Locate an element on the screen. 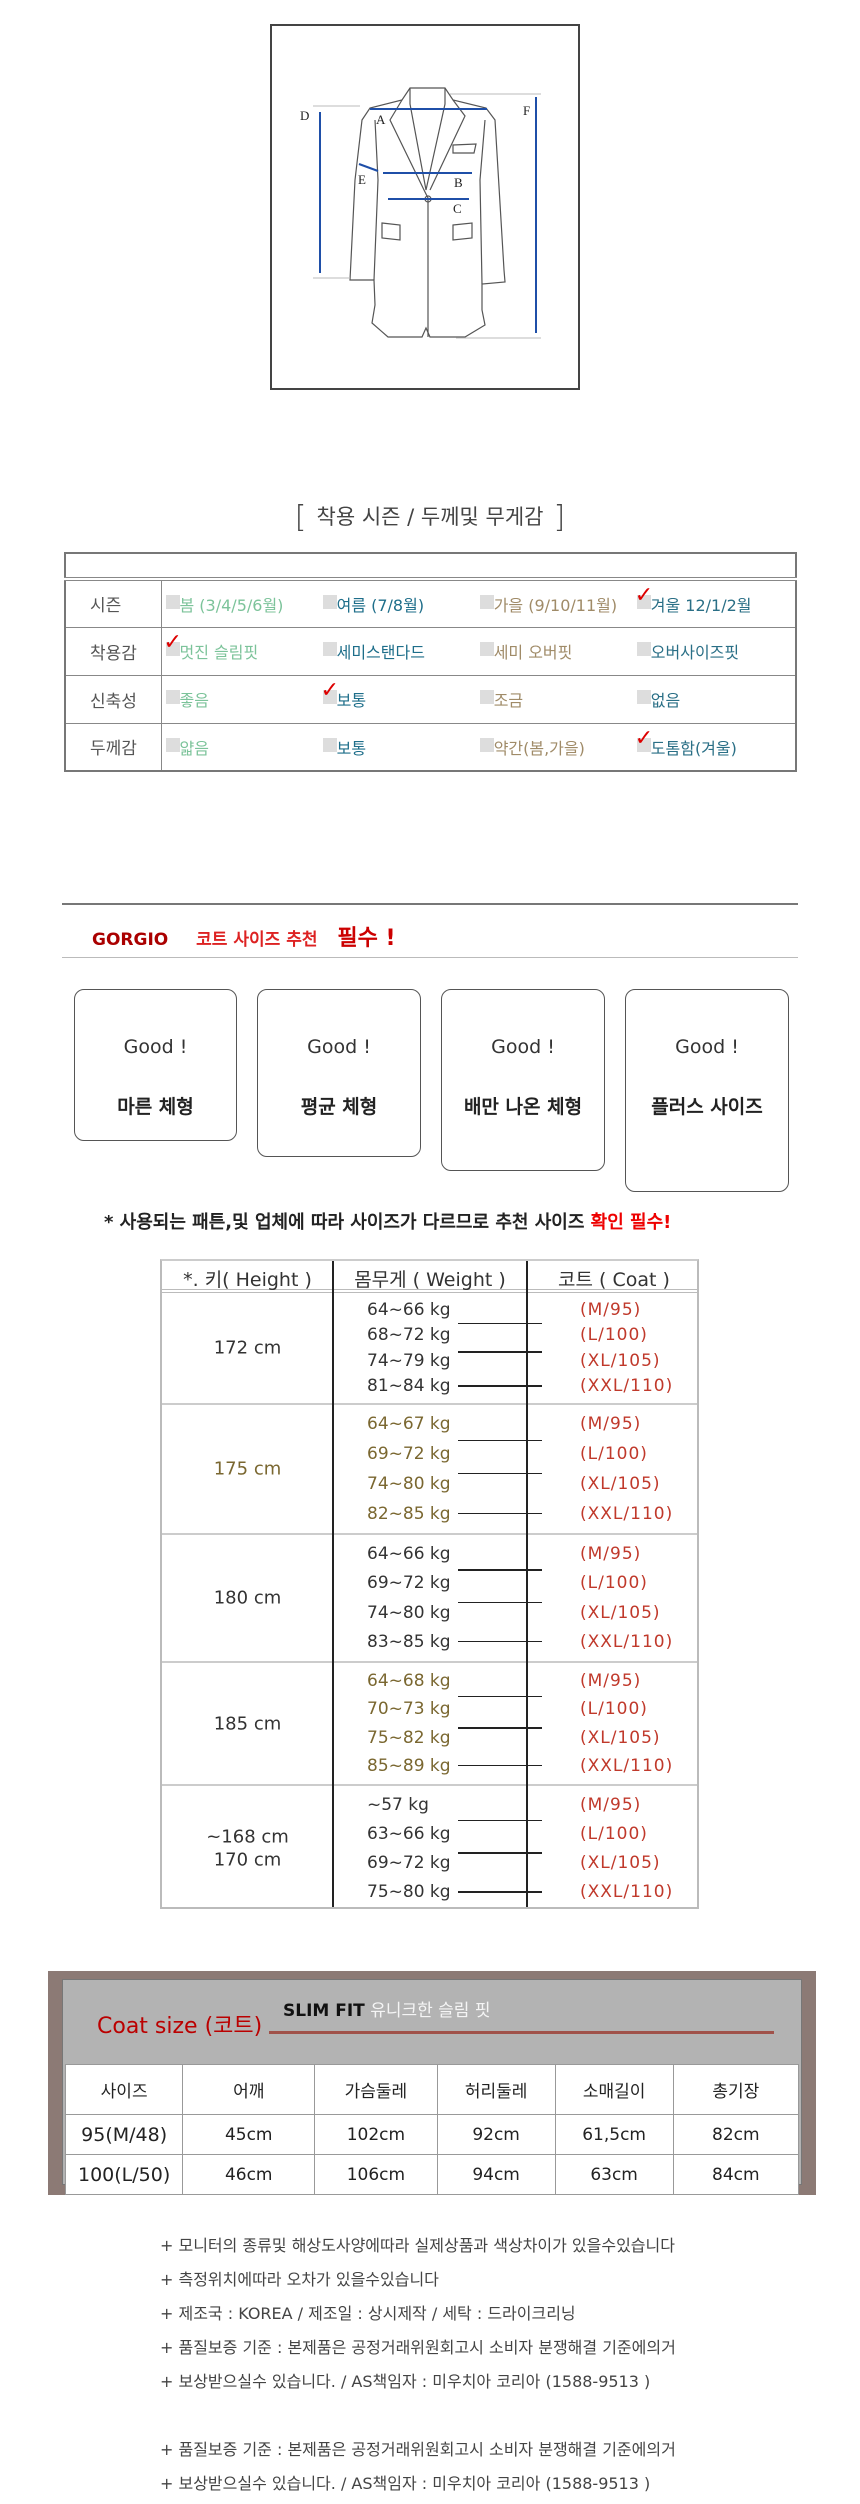 The width and height of the screenshot is (860, 2504). height-text: 172 cm is located at coordinates (247, 1348).